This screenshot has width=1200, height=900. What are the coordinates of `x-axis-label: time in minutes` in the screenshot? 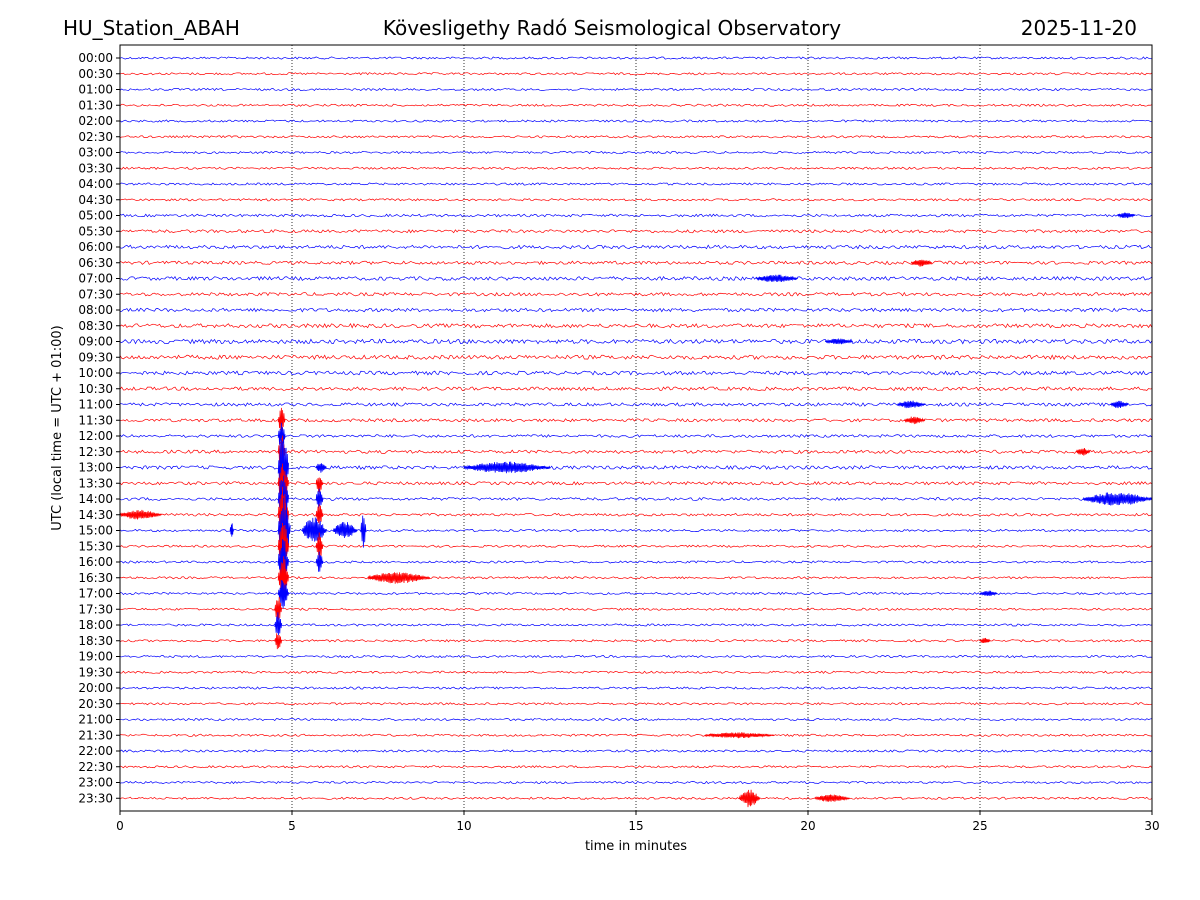 It's located at (636, 846).